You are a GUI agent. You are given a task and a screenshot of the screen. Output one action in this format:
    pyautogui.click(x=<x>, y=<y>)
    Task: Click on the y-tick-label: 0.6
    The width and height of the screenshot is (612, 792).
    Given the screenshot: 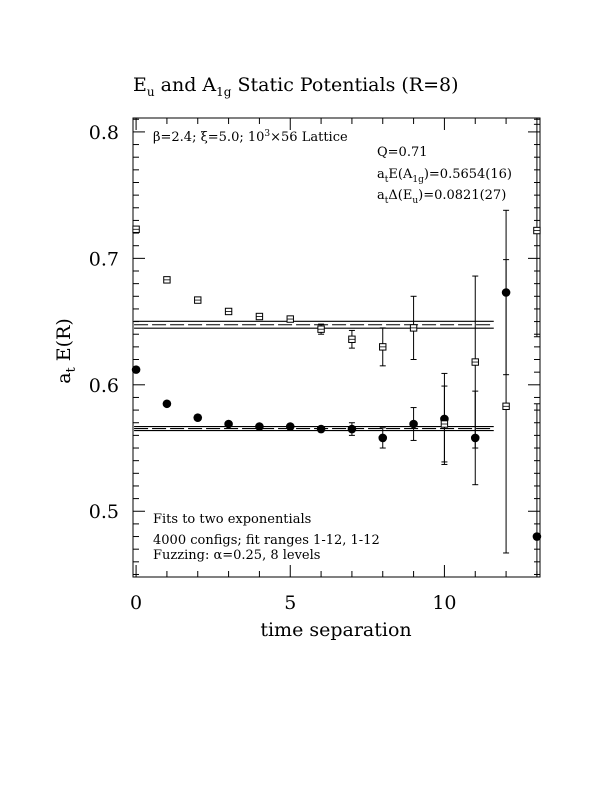 What is the action you would take?
    pyautogui.click(x=104, y=386)
    